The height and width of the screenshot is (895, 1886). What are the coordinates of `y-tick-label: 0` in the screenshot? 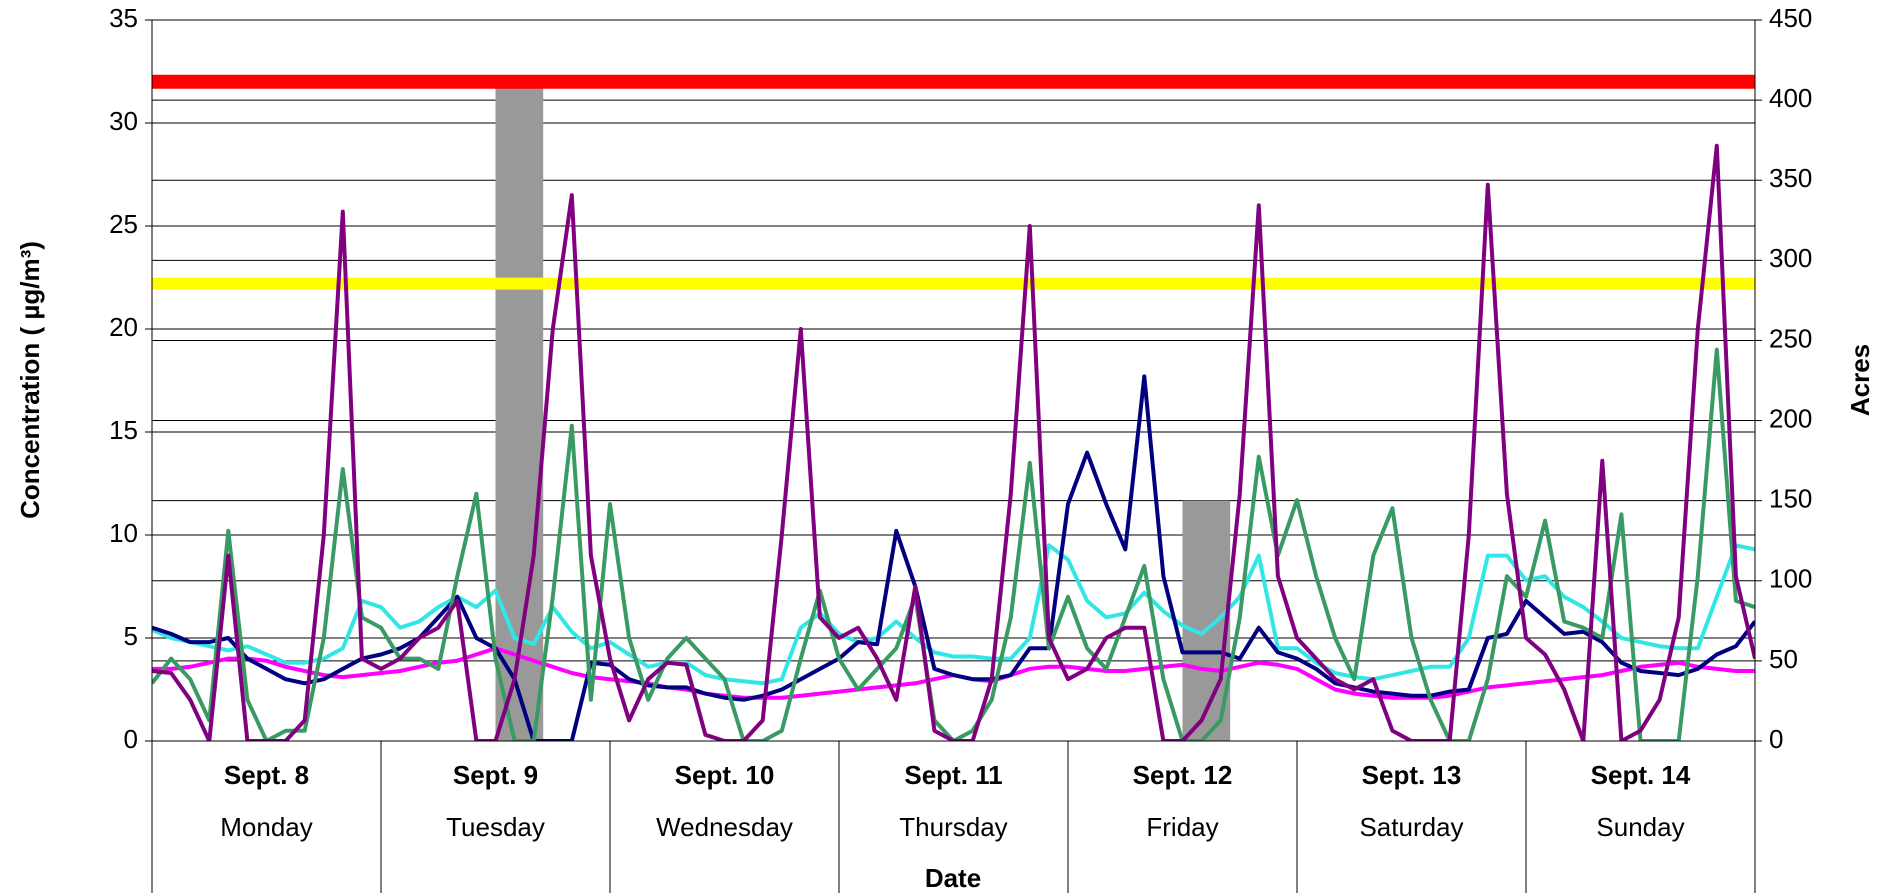 It's located at (131, 739).